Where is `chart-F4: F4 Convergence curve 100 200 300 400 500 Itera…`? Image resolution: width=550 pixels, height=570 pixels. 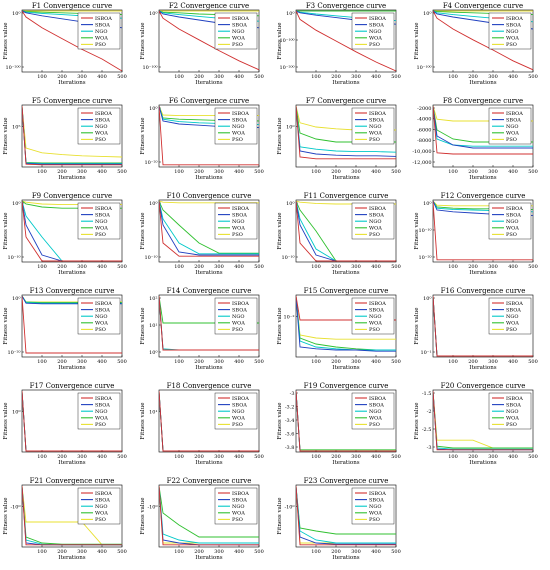
chart-F4: F4 Convergence curve 100 200 300 400 500 Itera… is located at coordinates (476, 44).